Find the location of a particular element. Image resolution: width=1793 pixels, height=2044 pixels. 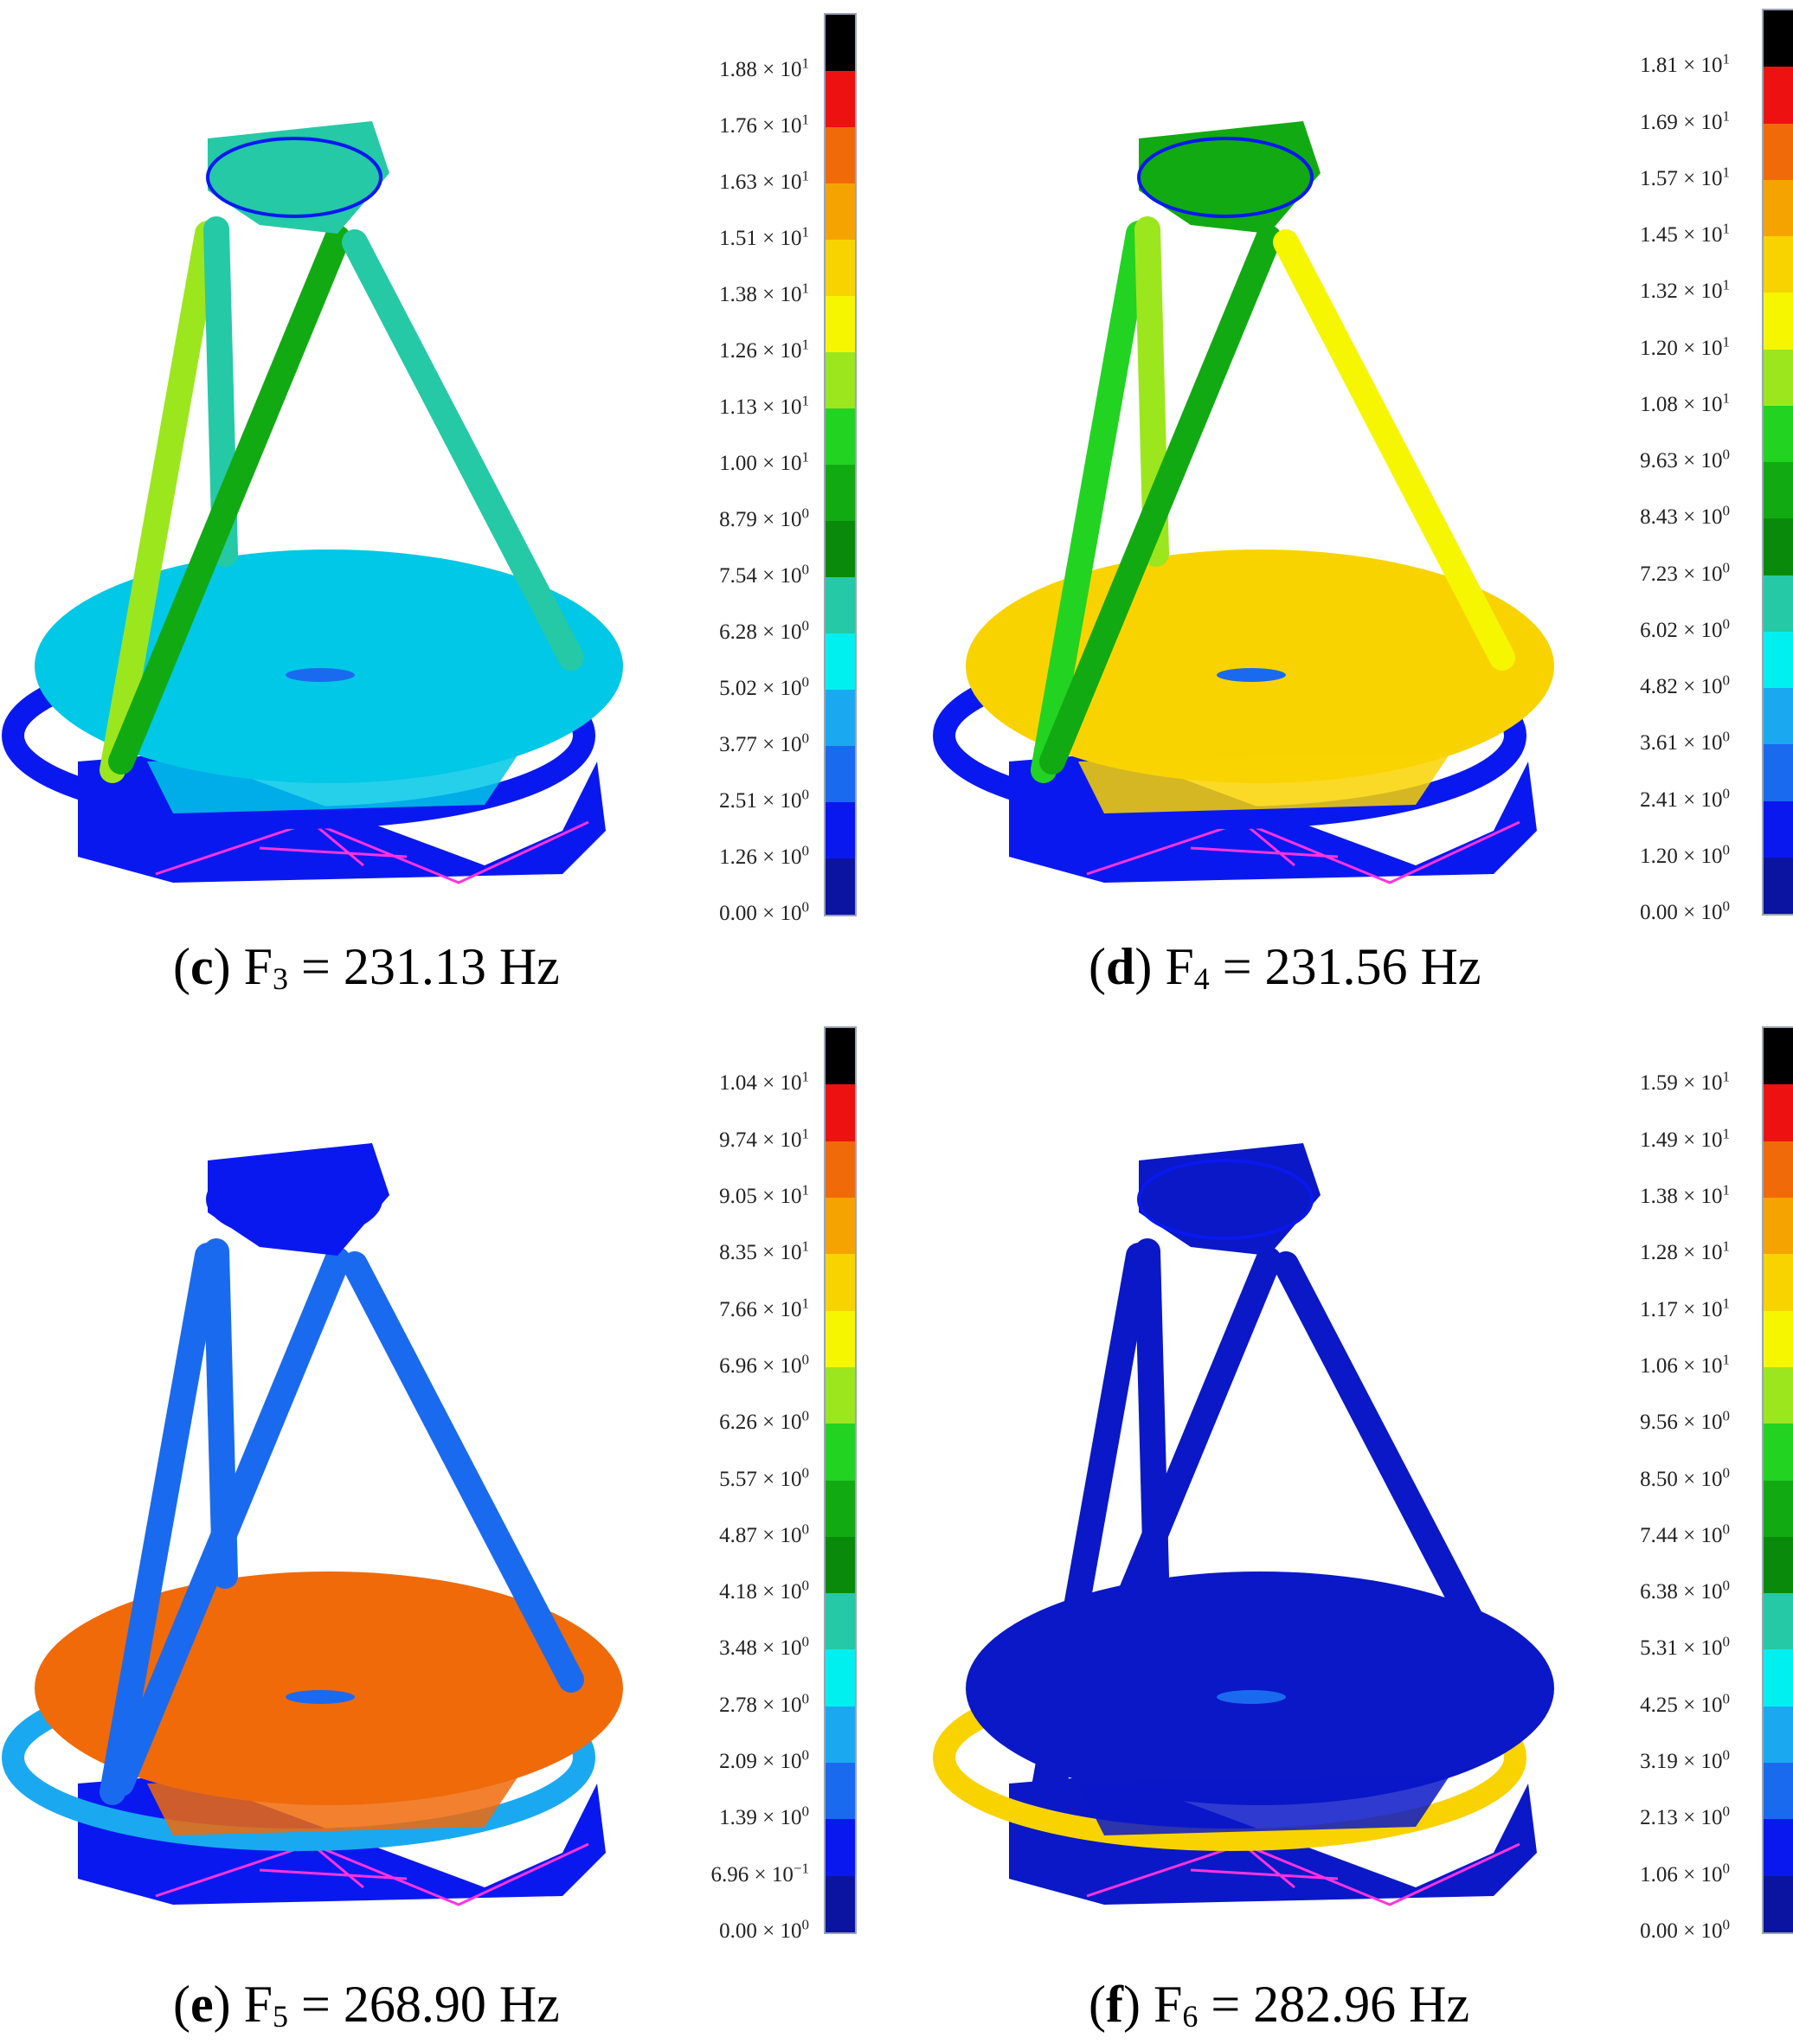

support-truss is located at coordinates (372, 852).